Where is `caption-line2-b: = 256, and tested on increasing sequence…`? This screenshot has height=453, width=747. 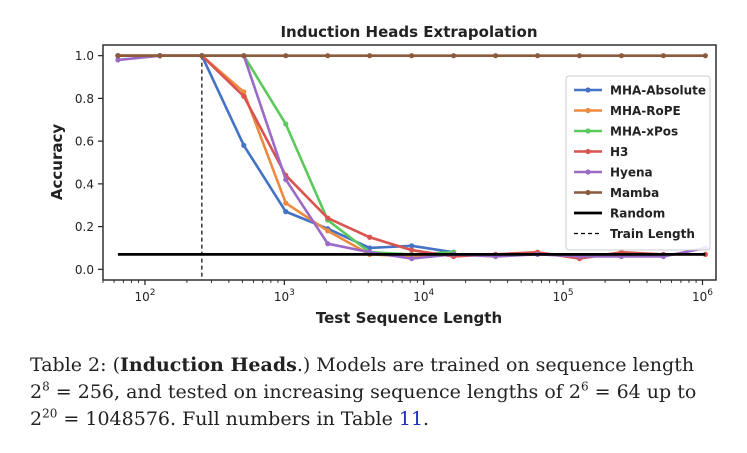
caption-line2-b: = 256, and tested on increasing sequence… is located at coordinates (315, 392).